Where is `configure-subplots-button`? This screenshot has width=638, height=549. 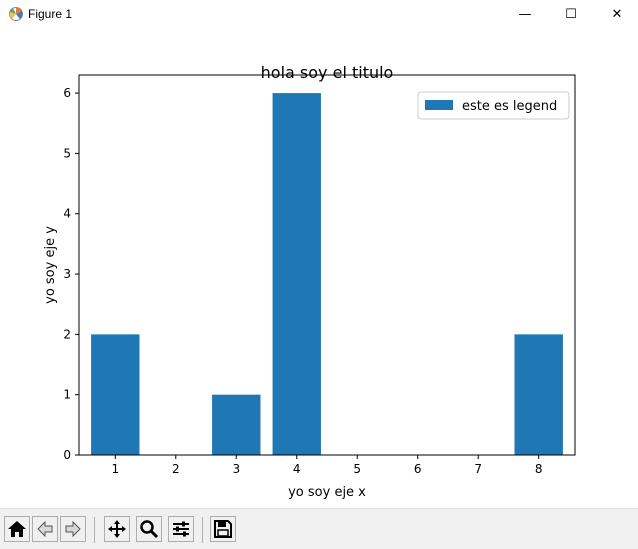 configure-subplots-button is located at coordinates (181, 529).